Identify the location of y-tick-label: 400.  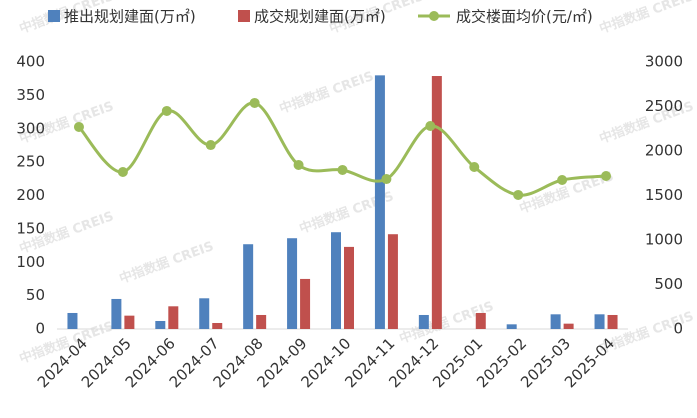
(30, 62).